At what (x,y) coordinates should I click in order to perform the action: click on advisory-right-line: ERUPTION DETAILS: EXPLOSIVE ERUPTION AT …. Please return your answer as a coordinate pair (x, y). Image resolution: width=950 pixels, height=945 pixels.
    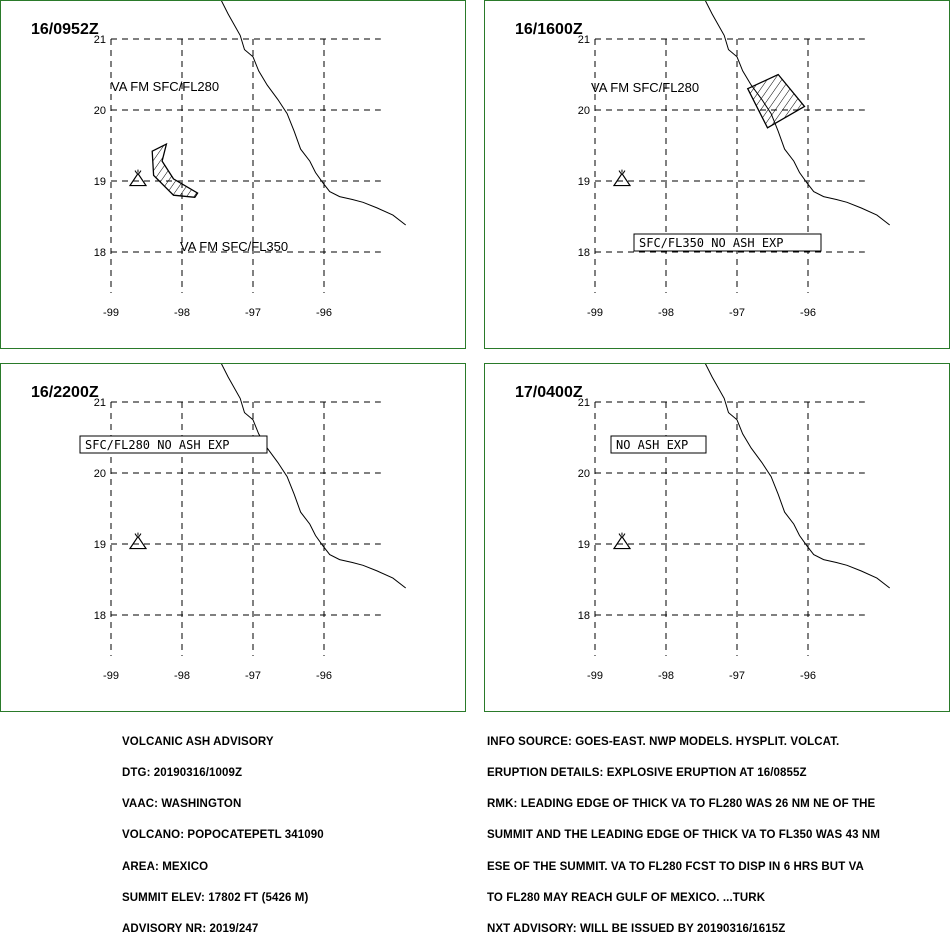
    Looking at the image, I should click on (647, 773).